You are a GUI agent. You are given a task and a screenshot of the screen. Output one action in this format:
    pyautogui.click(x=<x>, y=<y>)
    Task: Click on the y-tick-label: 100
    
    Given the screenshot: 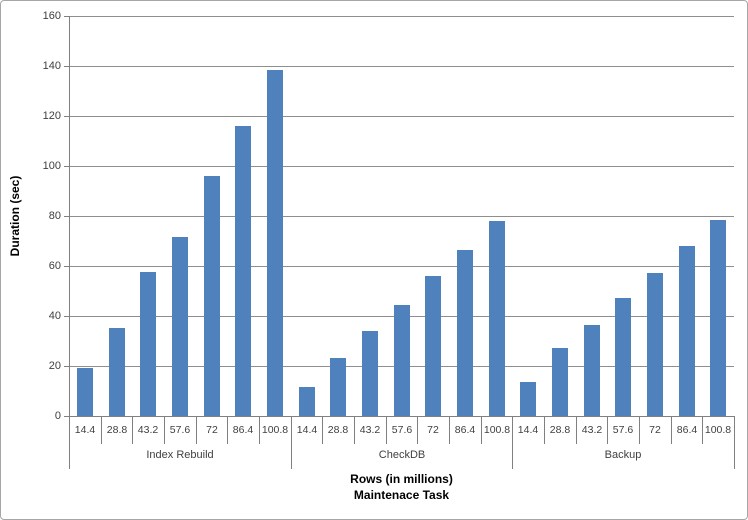 What is the action you would take?
    pyautogui.click(x=51, y=166)
    